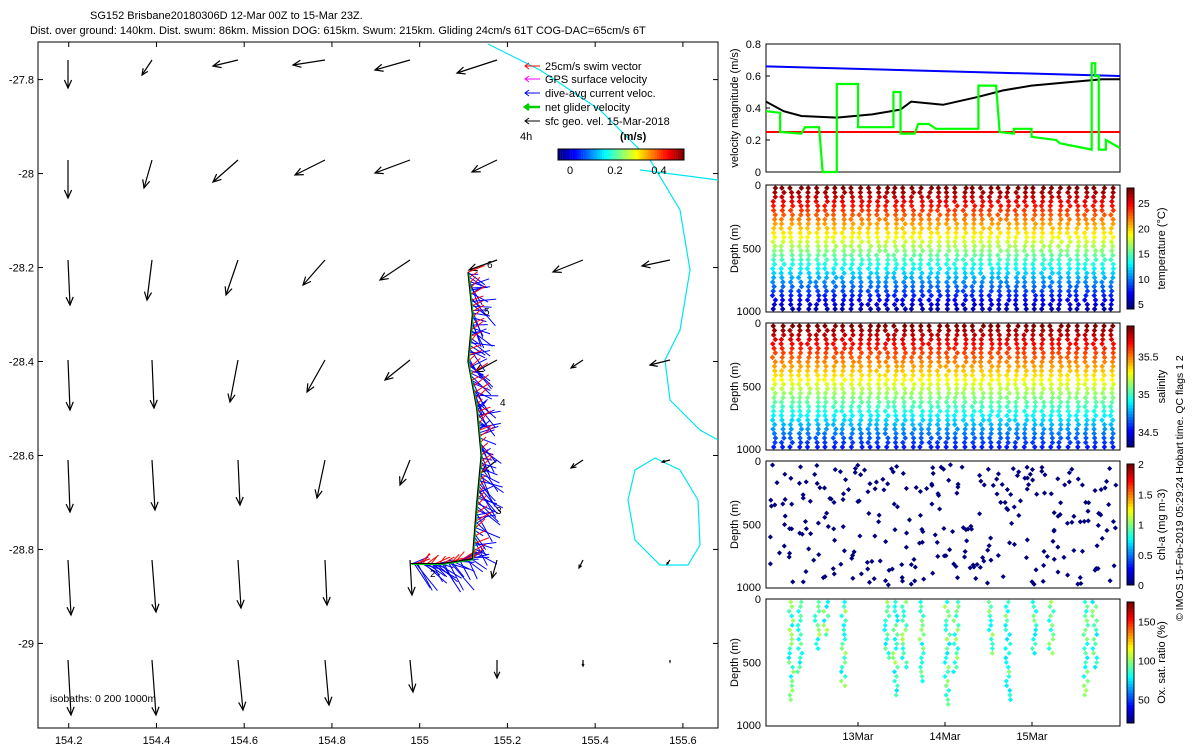 This screenshot has width=1200, height=750. What do you see at coordinates (332, 741) in the screenshot?
I see `map-xtick-label: 154.8` at bounding box center [332, 741].